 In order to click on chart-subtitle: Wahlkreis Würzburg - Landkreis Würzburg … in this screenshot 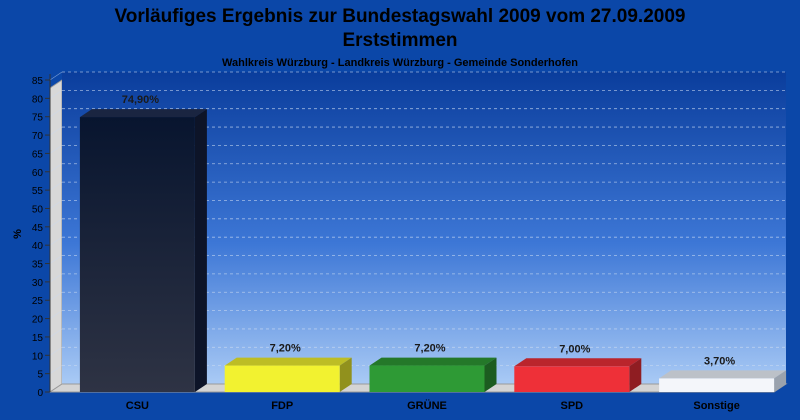, I will do `click(400, 63)`.